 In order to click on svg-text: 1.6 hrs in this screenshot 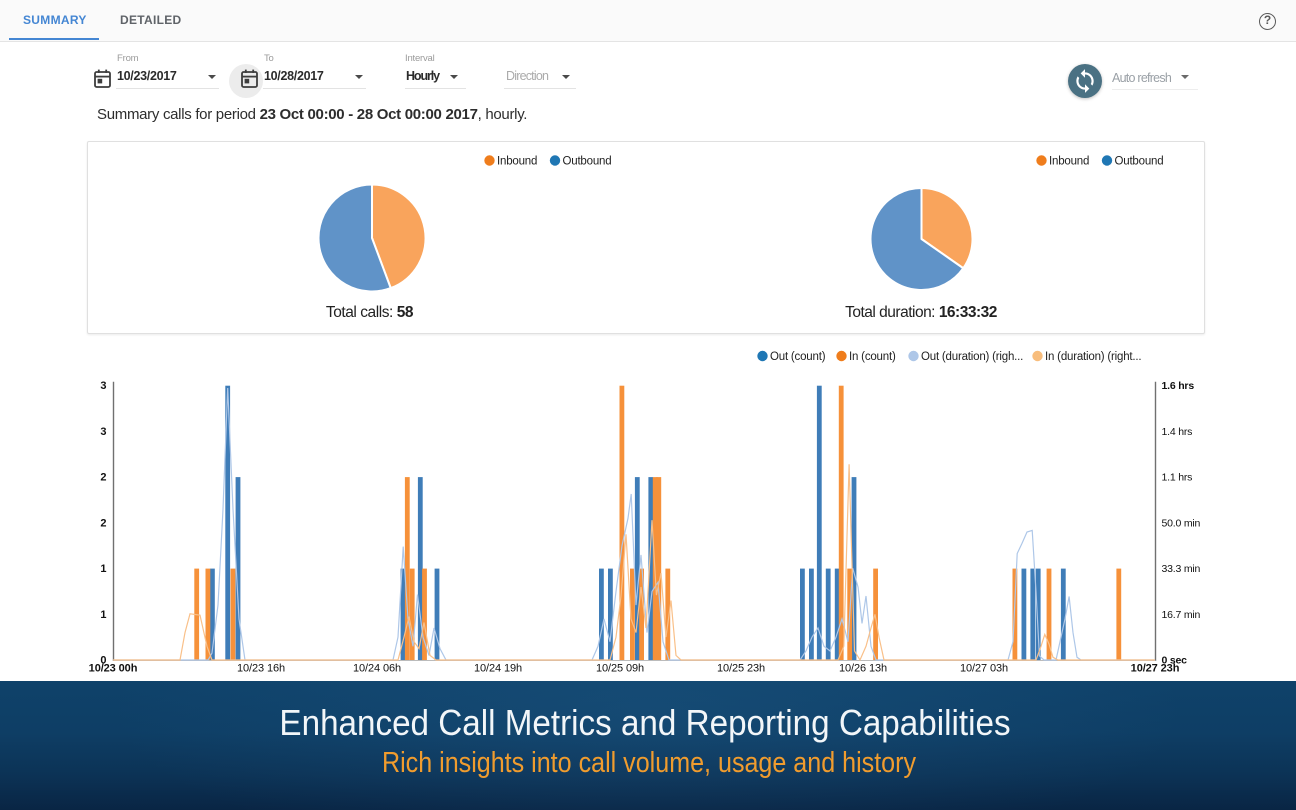, I will do `click(1178, 386)`.